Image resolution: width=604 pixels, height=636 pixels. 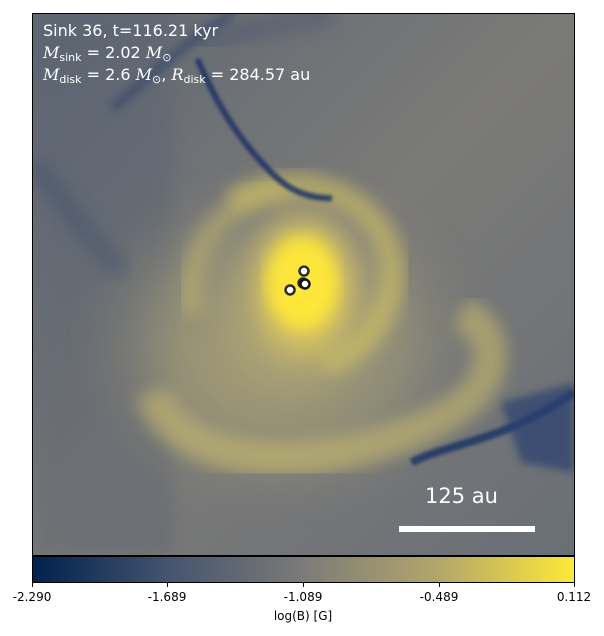 I want to click on disk-radius-unit: au, so click(x=300, y=74).